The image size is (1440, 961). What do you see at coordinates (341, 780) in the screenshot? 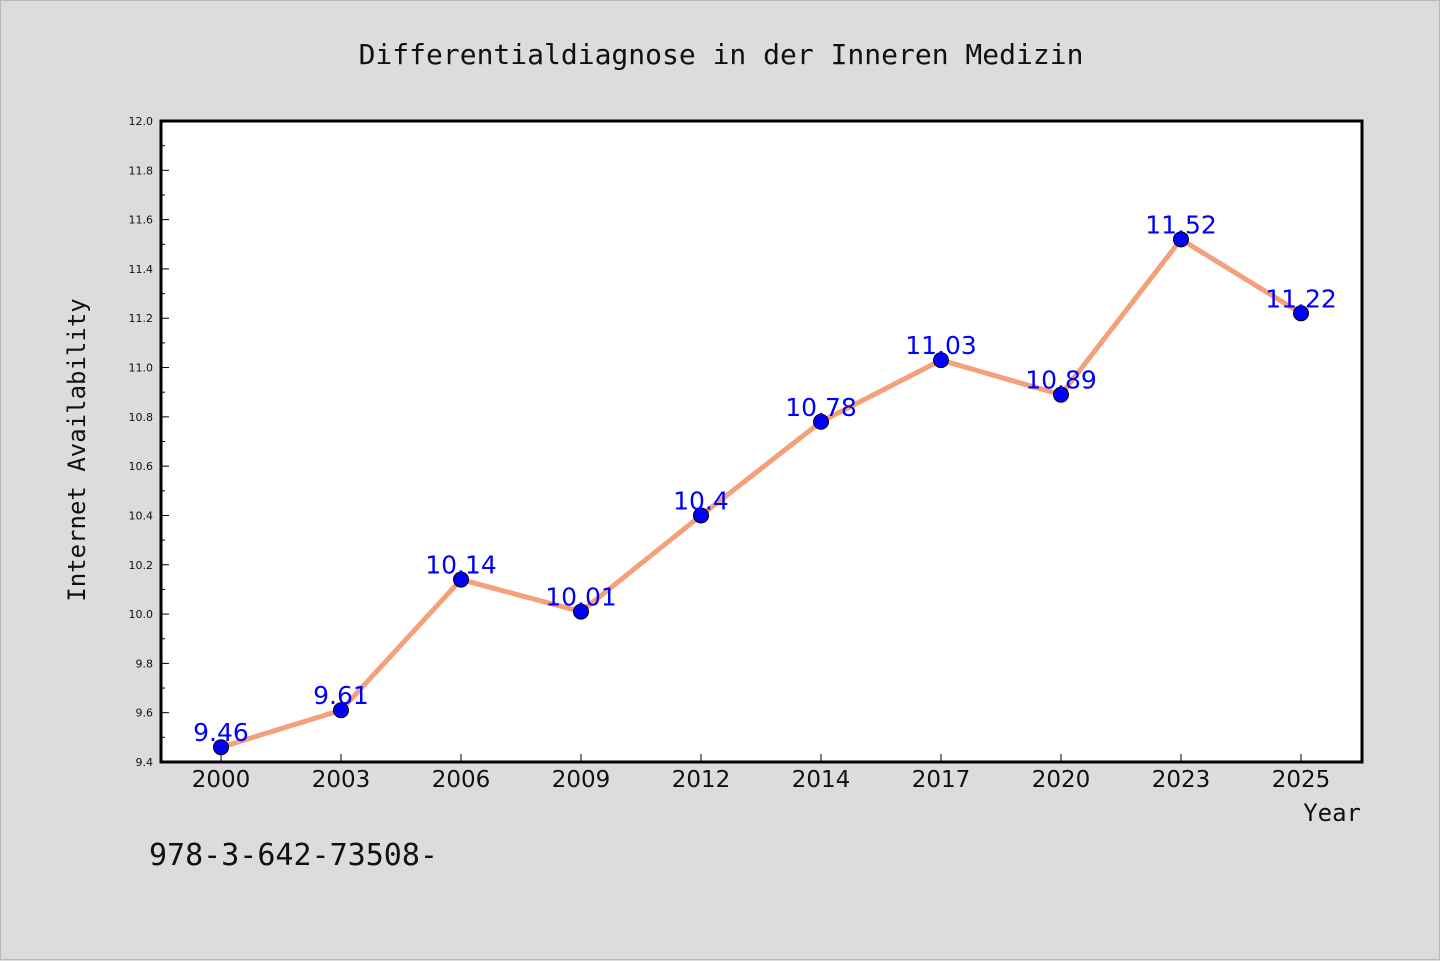
I see `x-tick-label: 2003` at bounding box center [341, 780].